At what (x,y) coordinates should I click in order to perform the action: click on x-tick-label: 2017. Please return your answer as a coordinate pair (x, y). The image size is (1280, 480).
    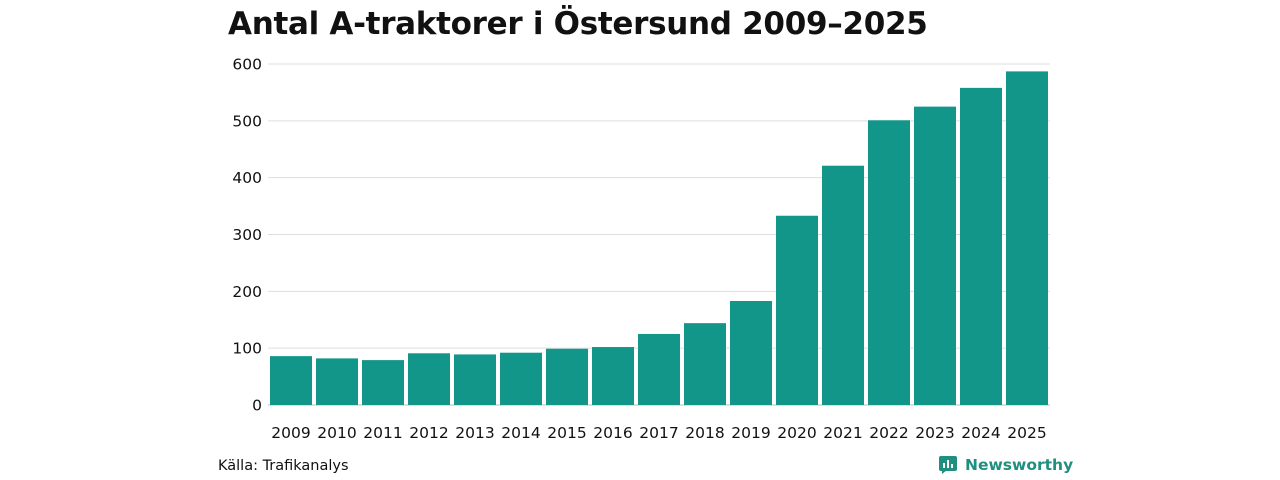
    Looking at the image, I should click on (658, 433).